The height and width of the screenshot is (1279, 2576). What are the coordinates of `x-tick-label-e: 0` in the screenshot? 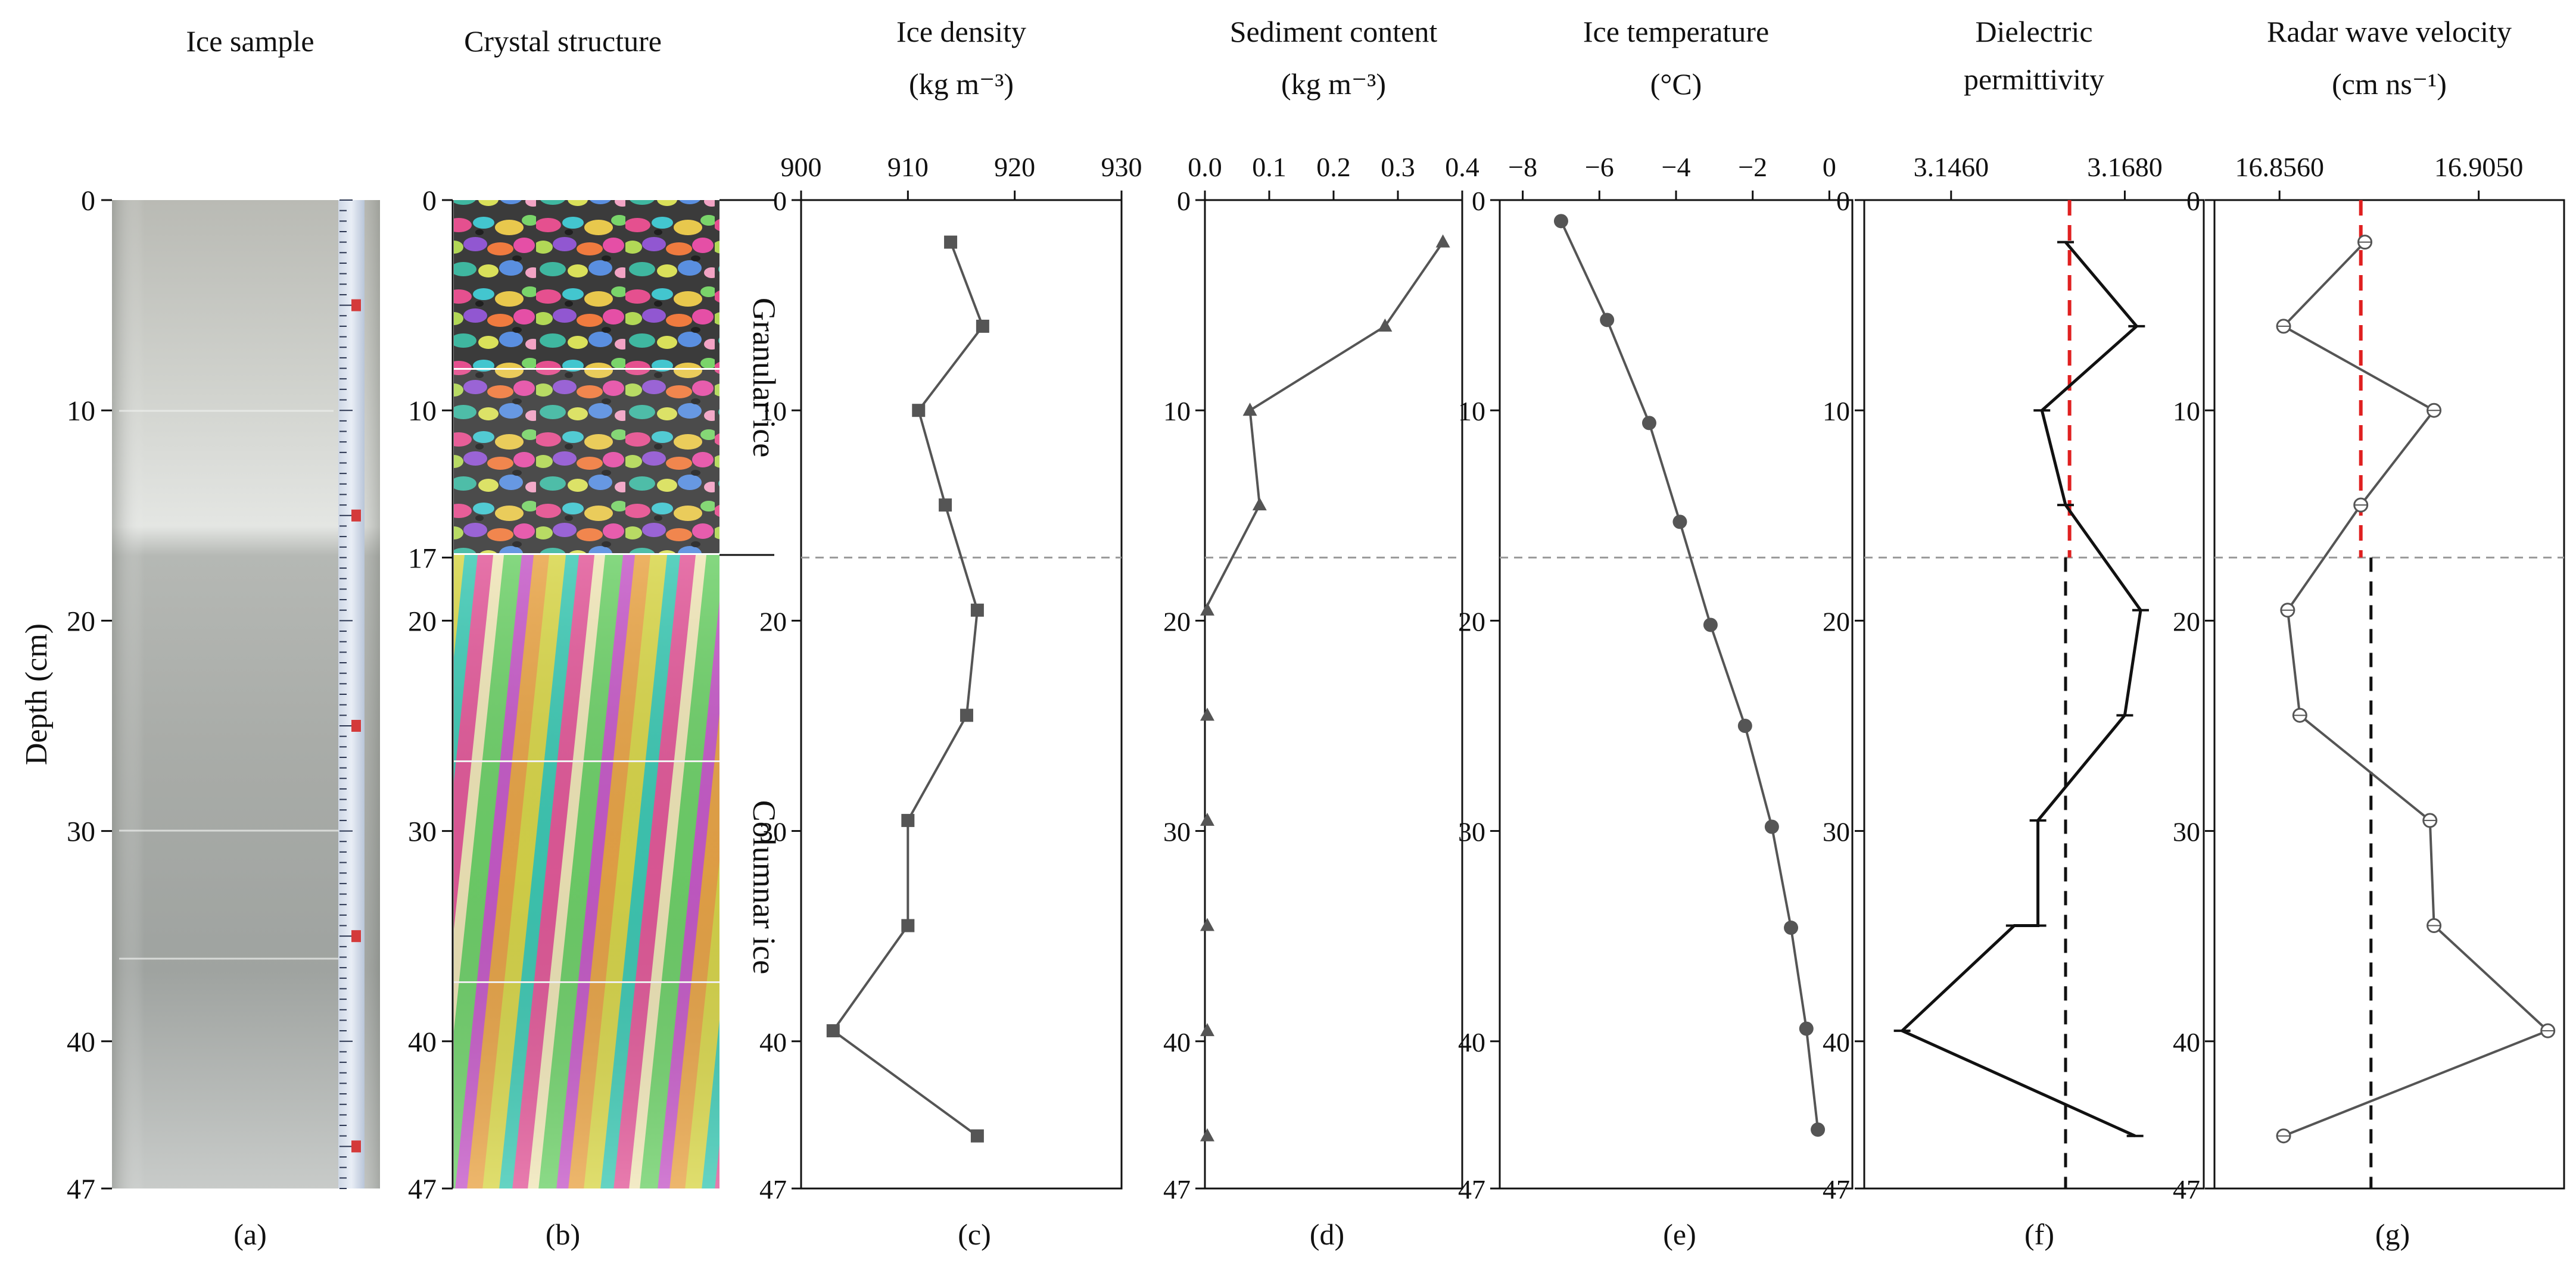 It's located at (1829, 167).